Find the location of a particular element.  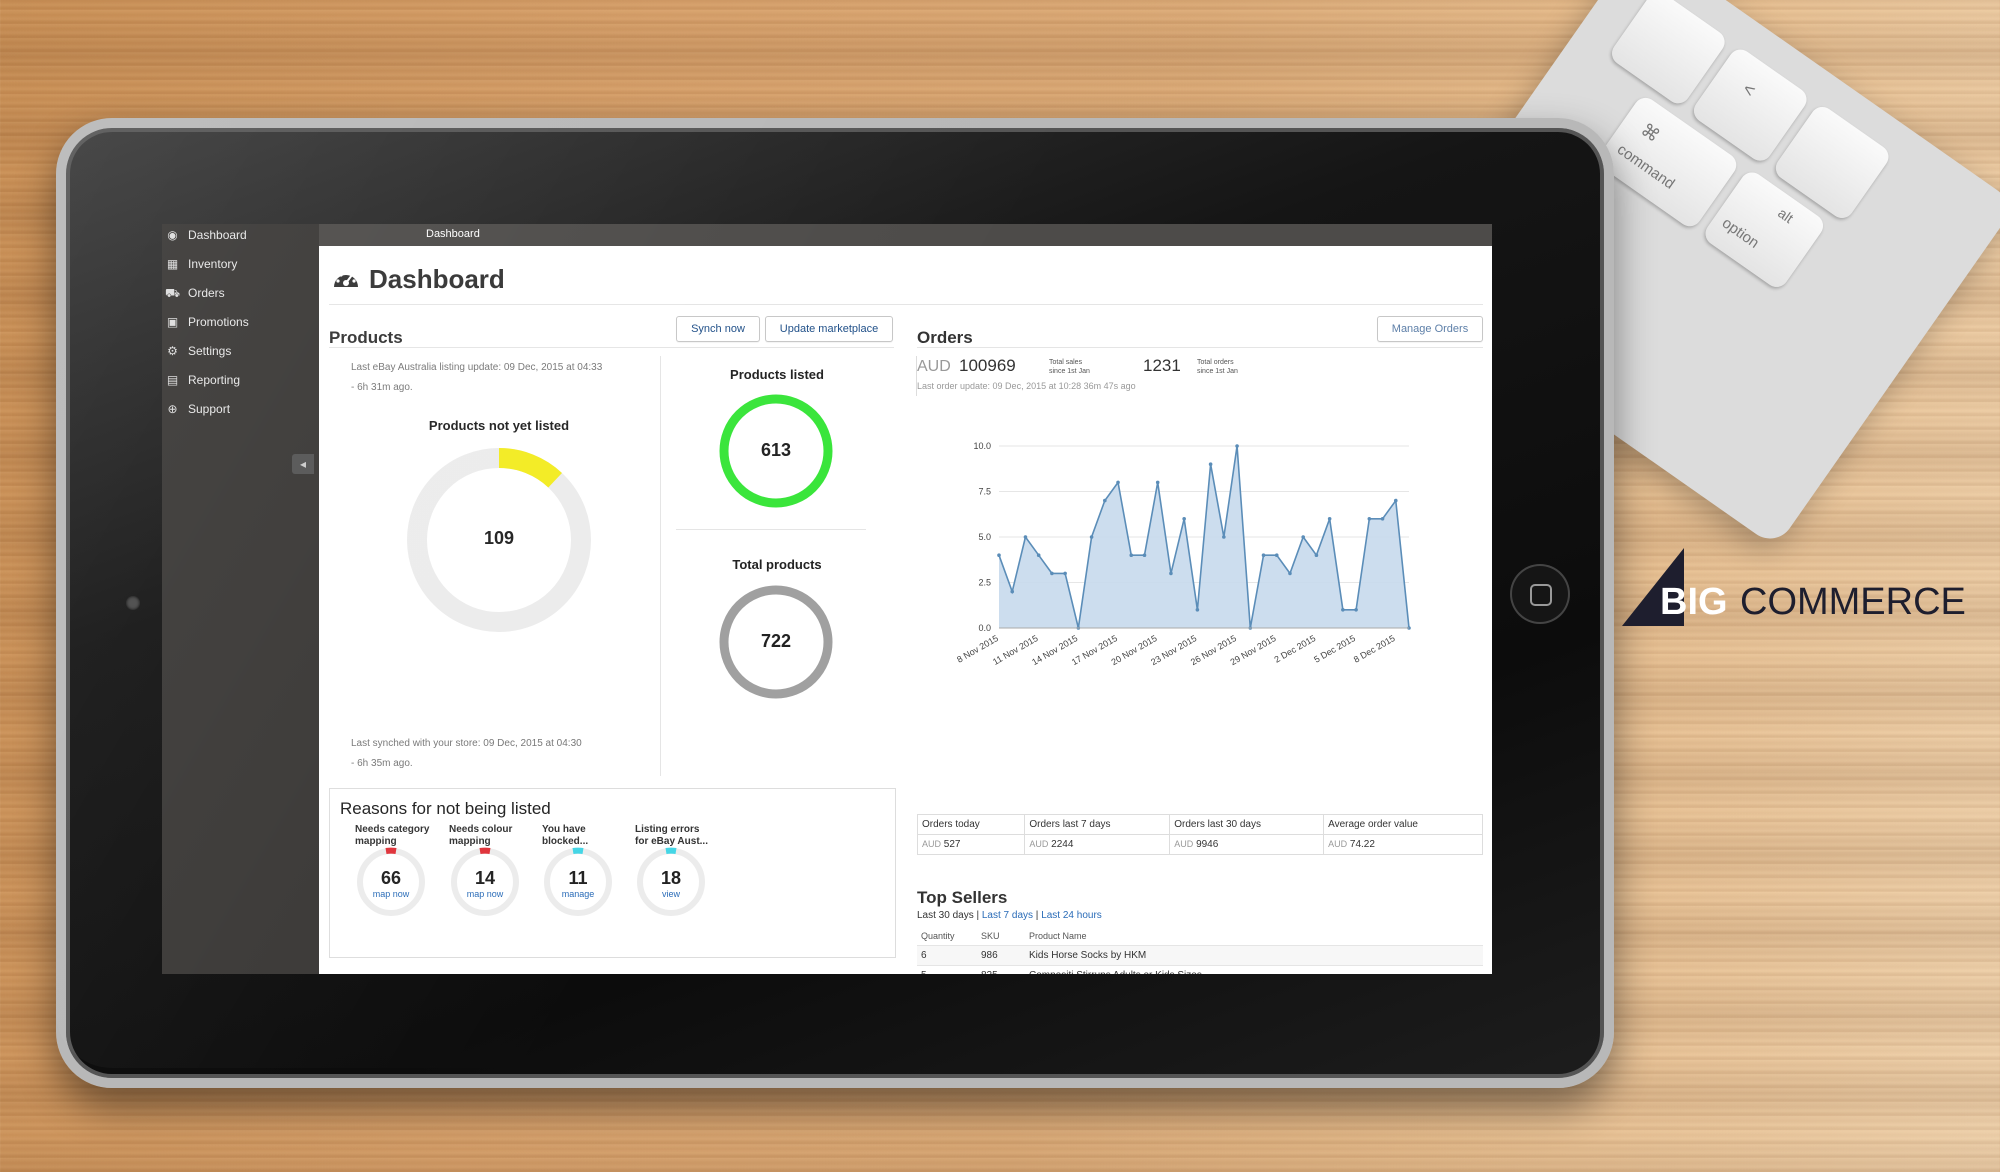

total-orders-label-line1: Total orders is located at coordinates (1215, 362).